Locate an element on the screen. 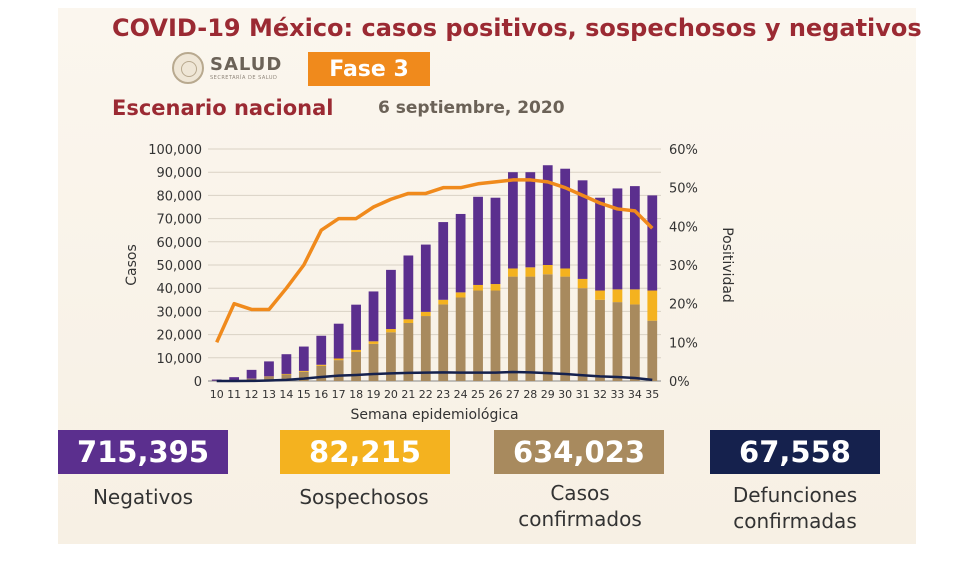 This screenshot has width=980, height=561. stat-value-sospechosos: 82,215 is located at coordinates (365, 452).